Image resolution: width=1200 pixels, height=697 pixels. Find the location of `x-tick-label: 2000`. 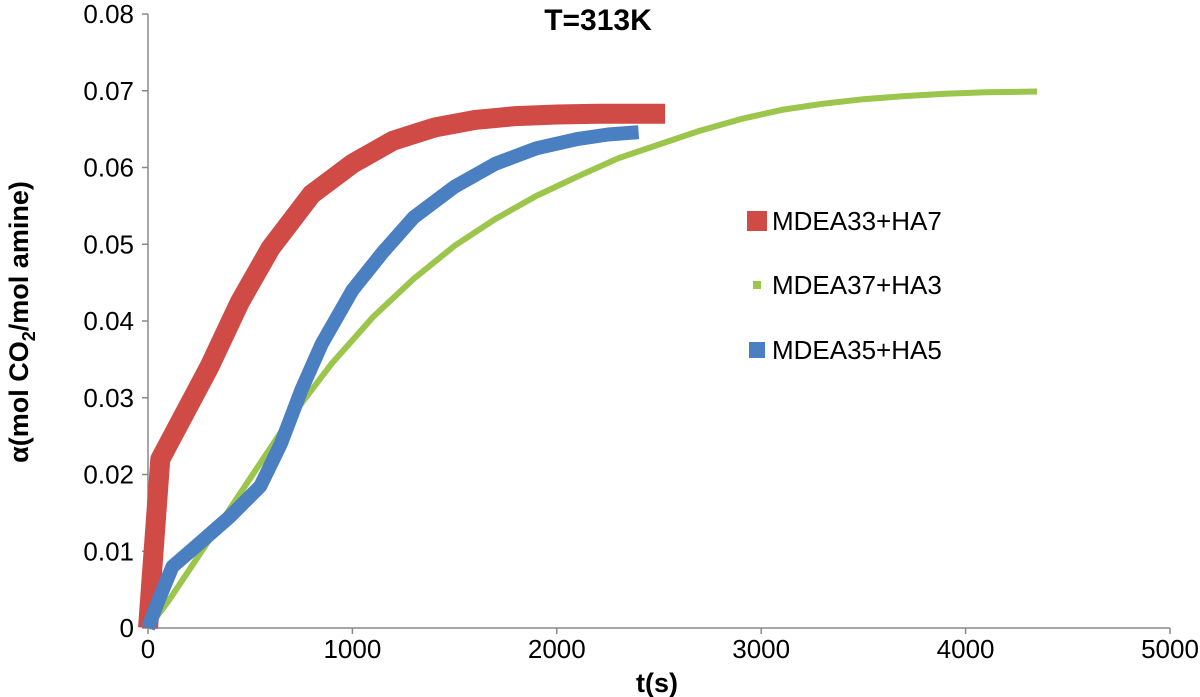

x-tick-label: 2000 is located at coordinates (557, 649).